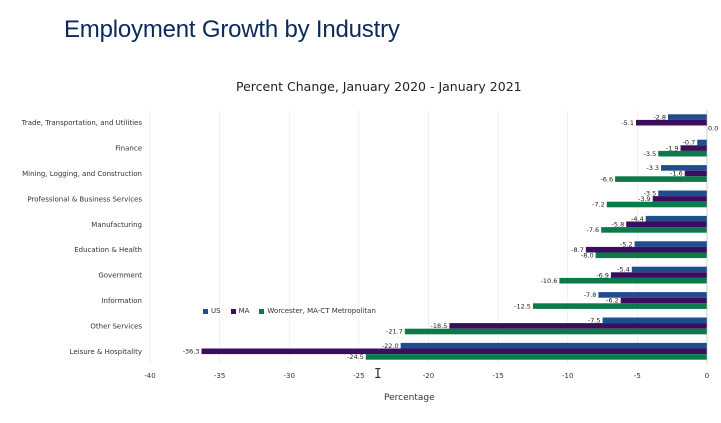 This screenshot has height=423, width=721. I want to click on data-label: -8.0, so click(587, 256).